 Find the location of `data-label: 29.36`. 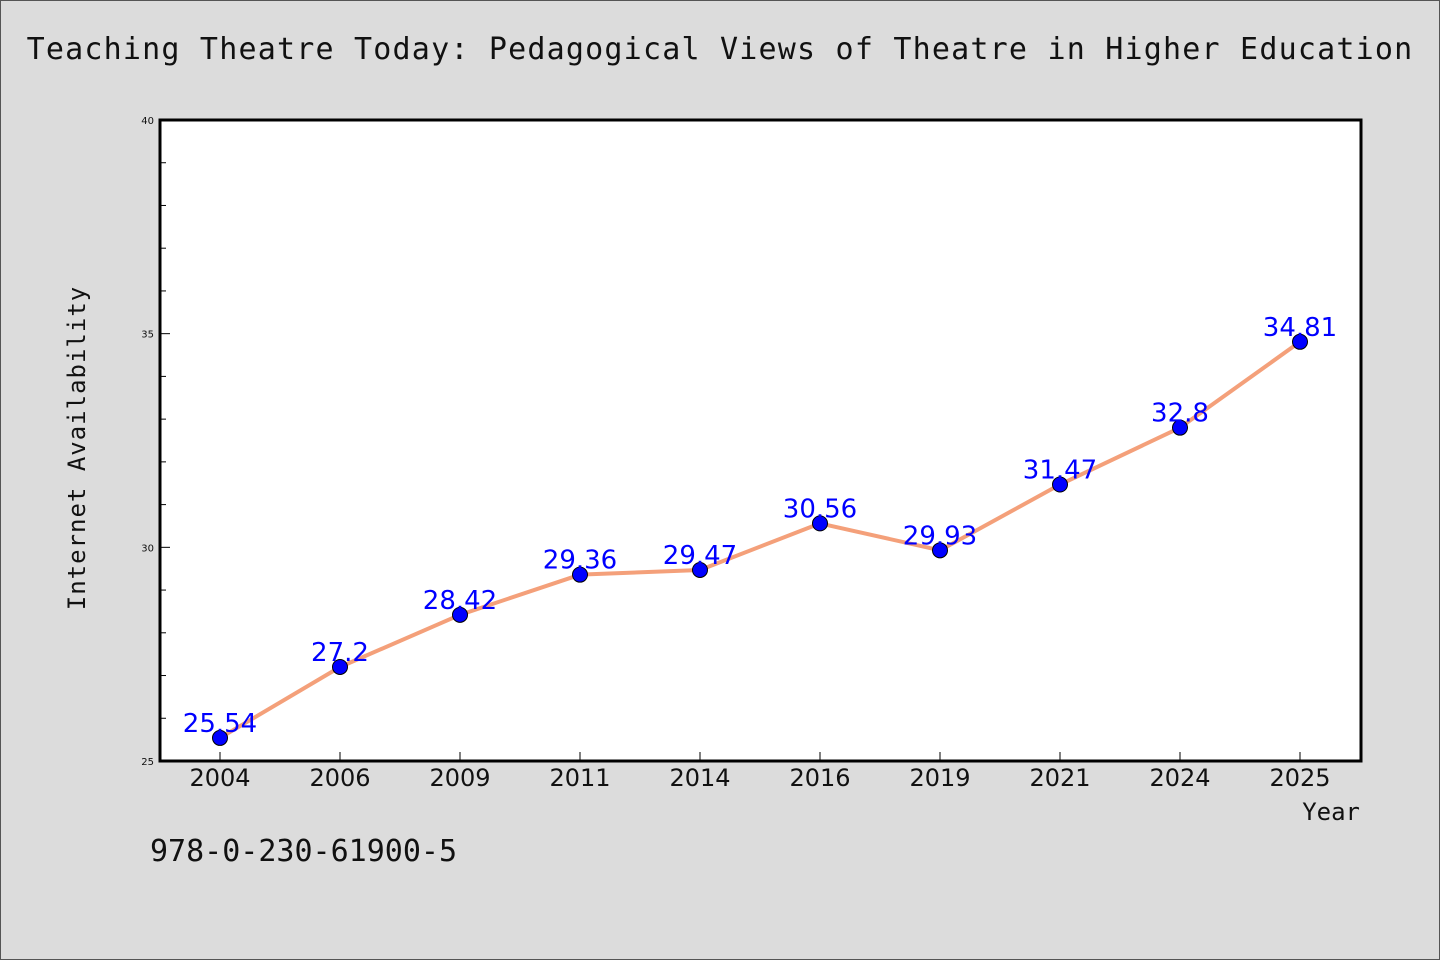

data-label: 29.36 is located at coordinates (580, 561).